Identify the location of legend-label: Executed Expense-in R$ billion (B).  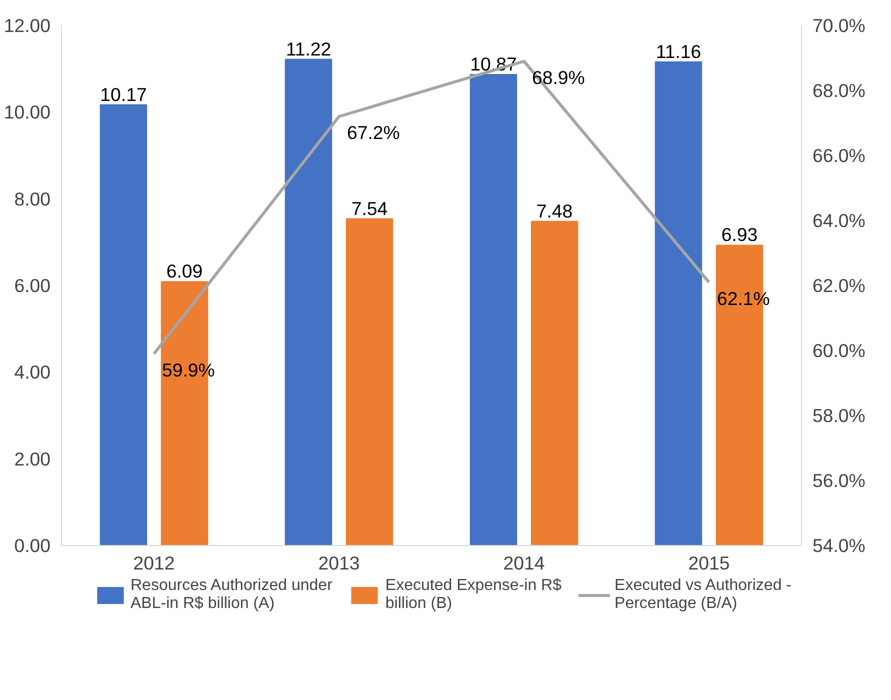
(473, 595).